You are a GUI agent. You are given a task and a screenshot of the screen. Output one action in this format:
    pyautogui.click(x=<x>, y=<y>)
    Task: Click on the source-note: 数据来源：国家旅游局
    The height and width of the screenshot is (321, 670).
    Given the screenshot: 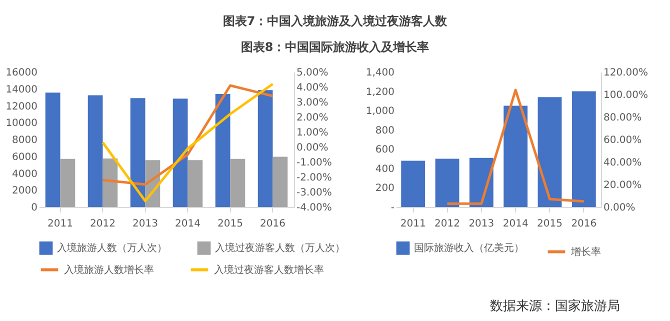 What is the action you would take?
    pyautogui.click(x=555, y=306)
    